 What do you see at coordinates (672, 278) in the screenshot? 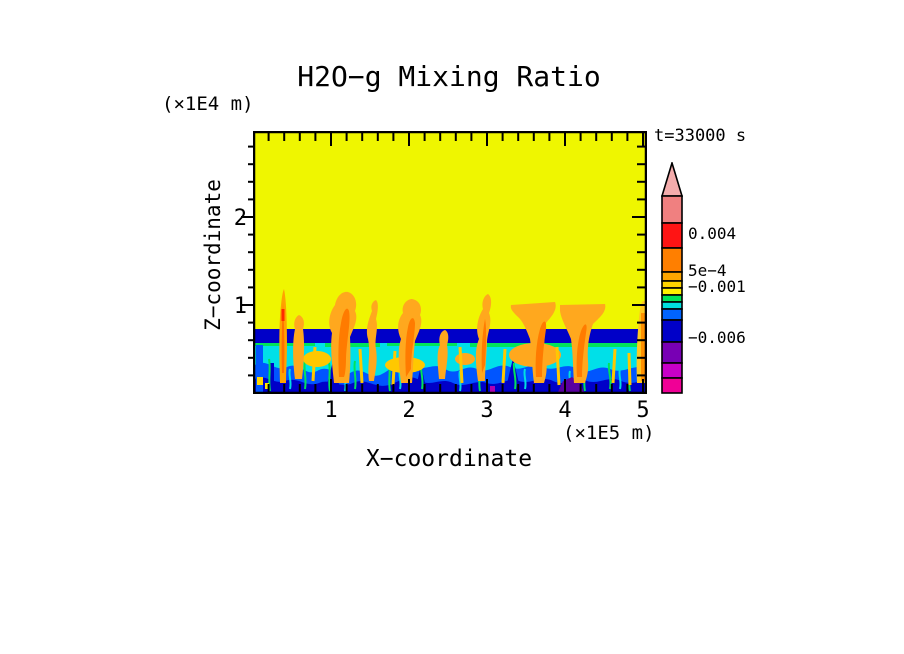
I see `colorbar` at bounding box center [672, 278].